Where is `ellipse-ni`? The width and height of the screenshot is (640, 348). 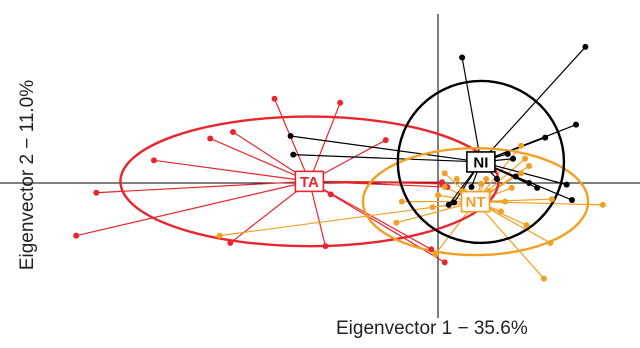 ellipse-ni is located at coordinates (481, 162).